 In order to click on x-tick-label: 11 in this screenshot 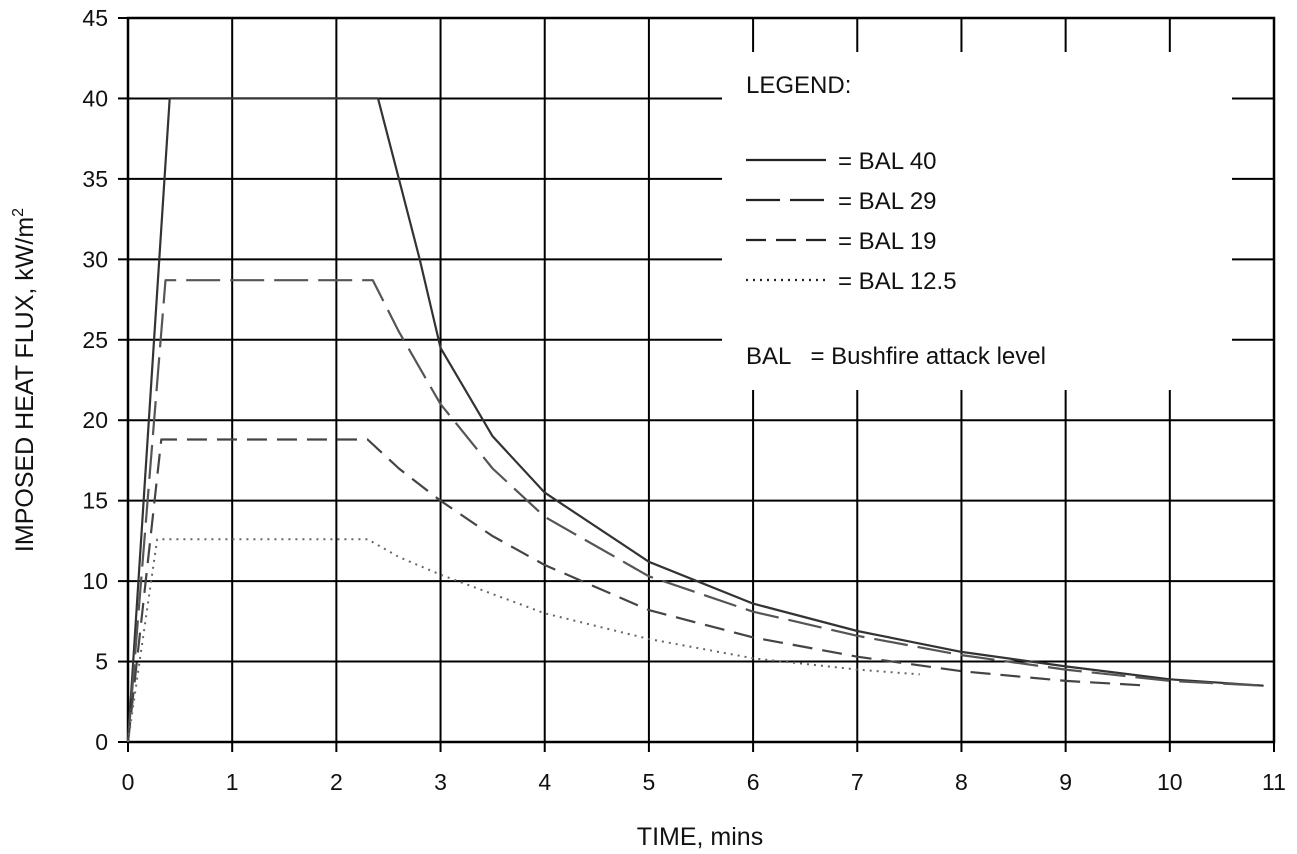, I will do `click(1274, 782)`.